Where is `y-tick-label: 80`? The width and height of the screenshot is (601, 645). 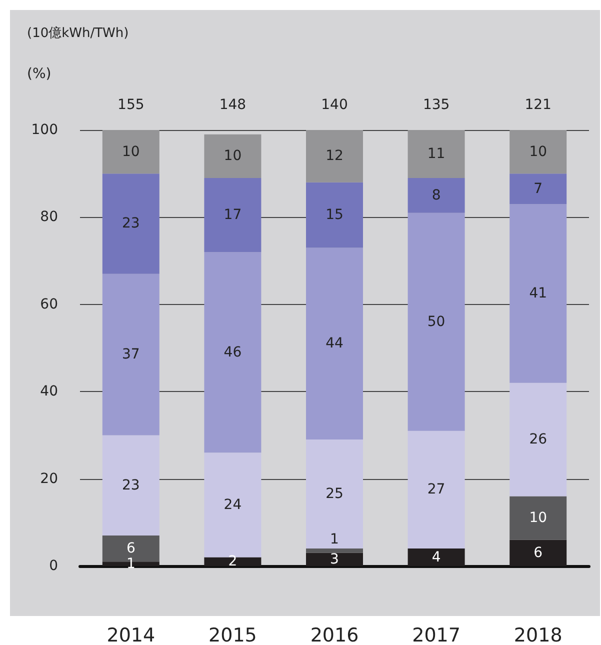 y-tick-label: 80 is located at coordinates (49, 217).